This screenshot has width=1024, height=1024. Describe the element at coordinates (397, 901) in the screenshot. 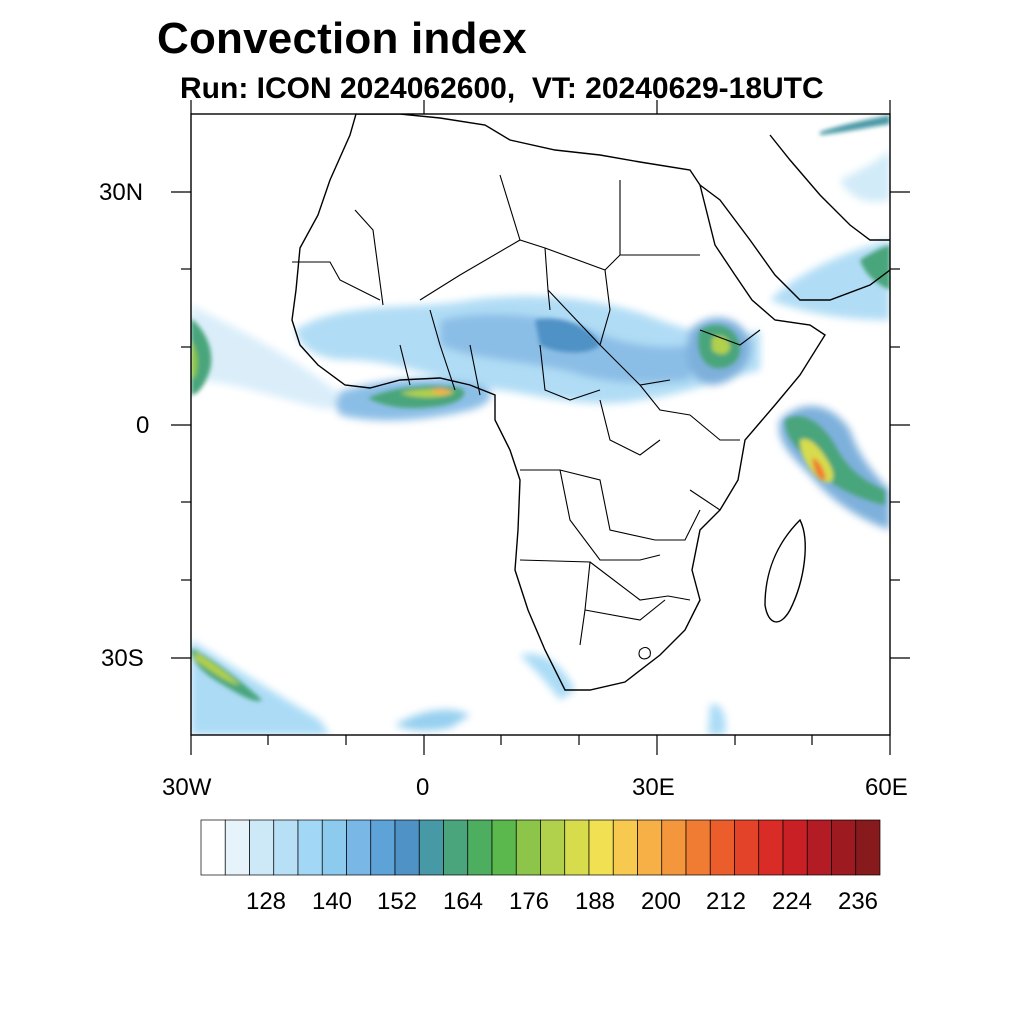

I see `colorbar-tick-label: 152` at that location.